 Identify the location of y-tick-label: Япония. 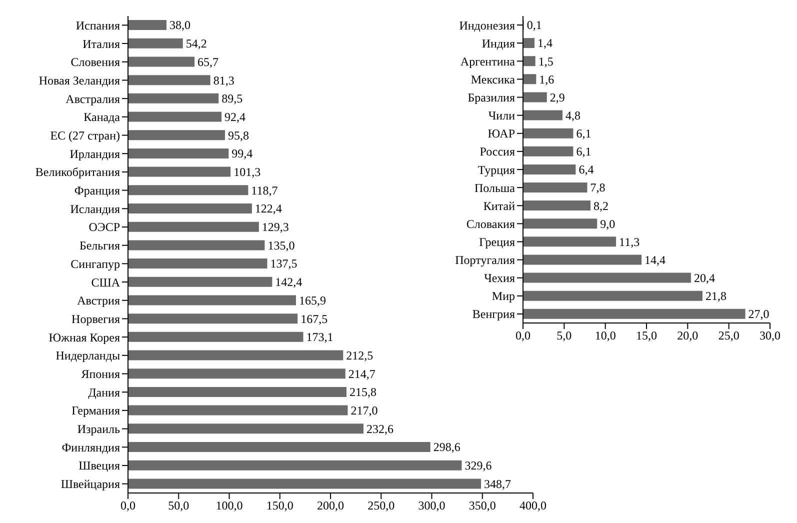
(100, 374).